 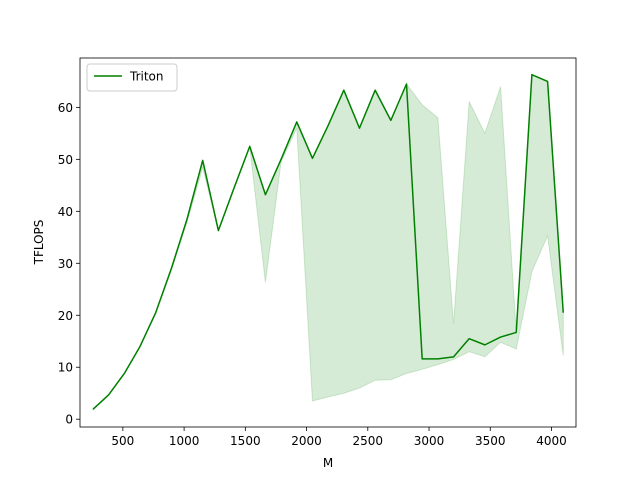 What do you see at coordinates (69, 420) in the screenshot?
I see `y-tick-label: 0` at bounding box center [69, 420].